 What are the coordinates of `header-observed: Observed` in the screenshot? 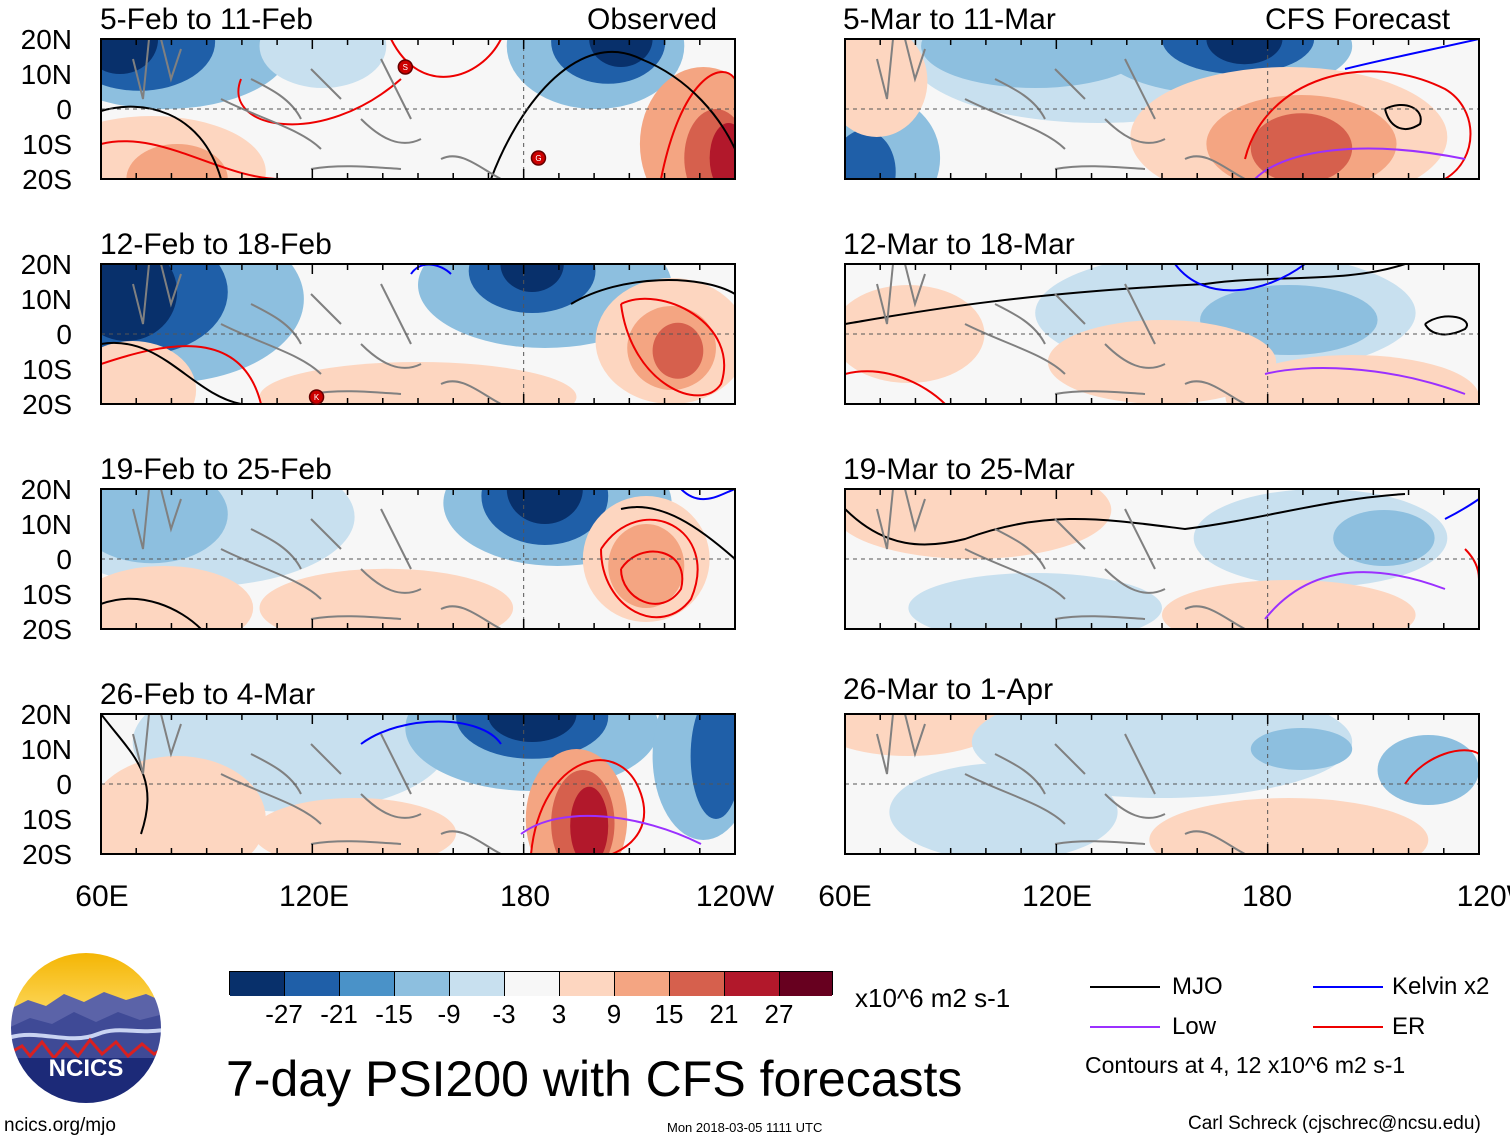 It's located at (652, 19).